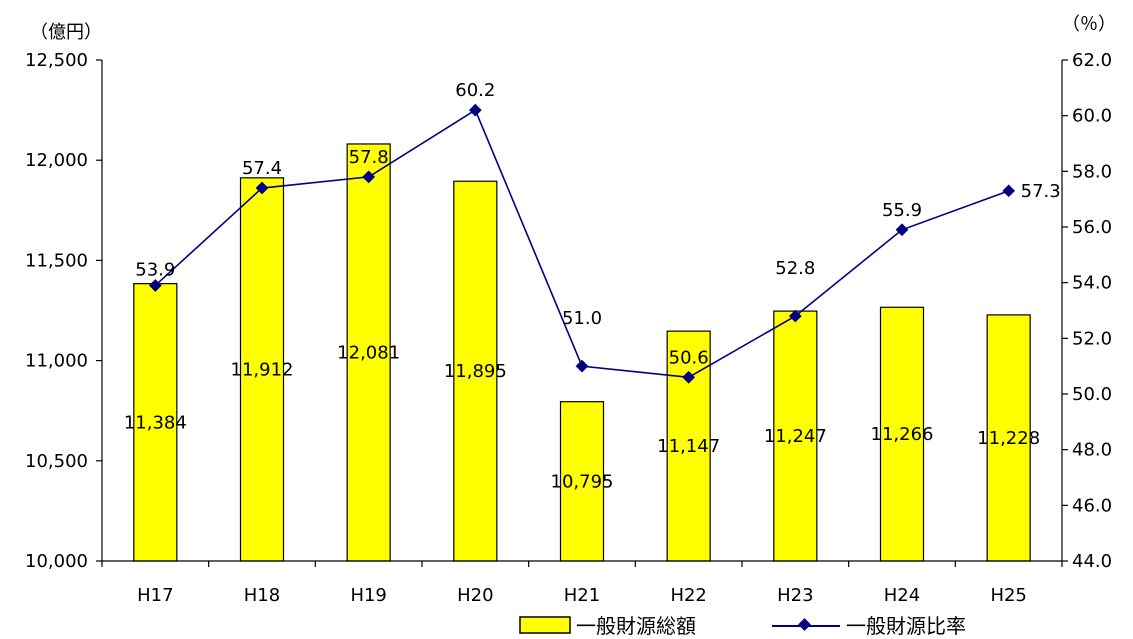  Describe the element at coordinates (56, 361) in the screenshot. I see `left-tick-label: 11,000` at that location.